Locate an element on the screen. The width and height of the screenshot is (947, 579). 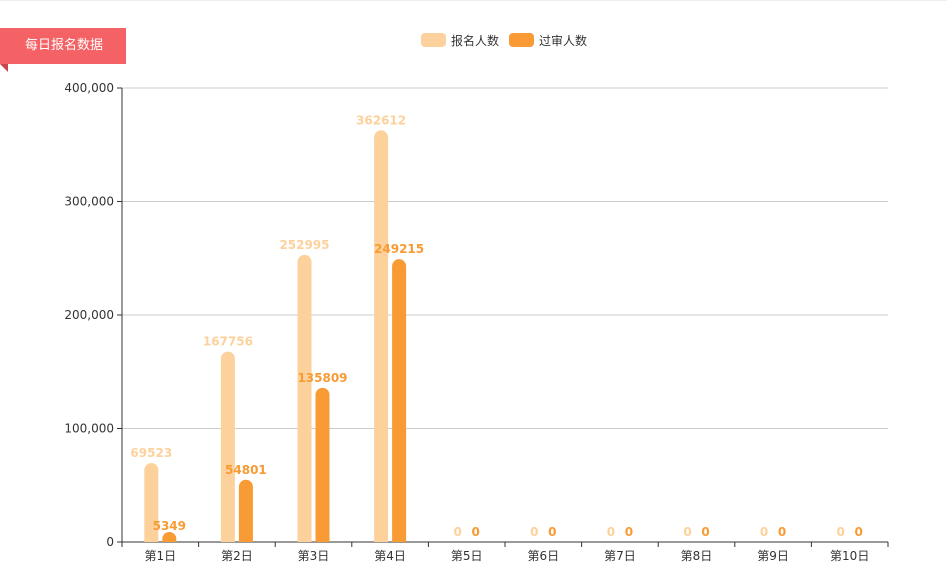
y-tick-label: 300,000 is located at coordinates (89, 202).